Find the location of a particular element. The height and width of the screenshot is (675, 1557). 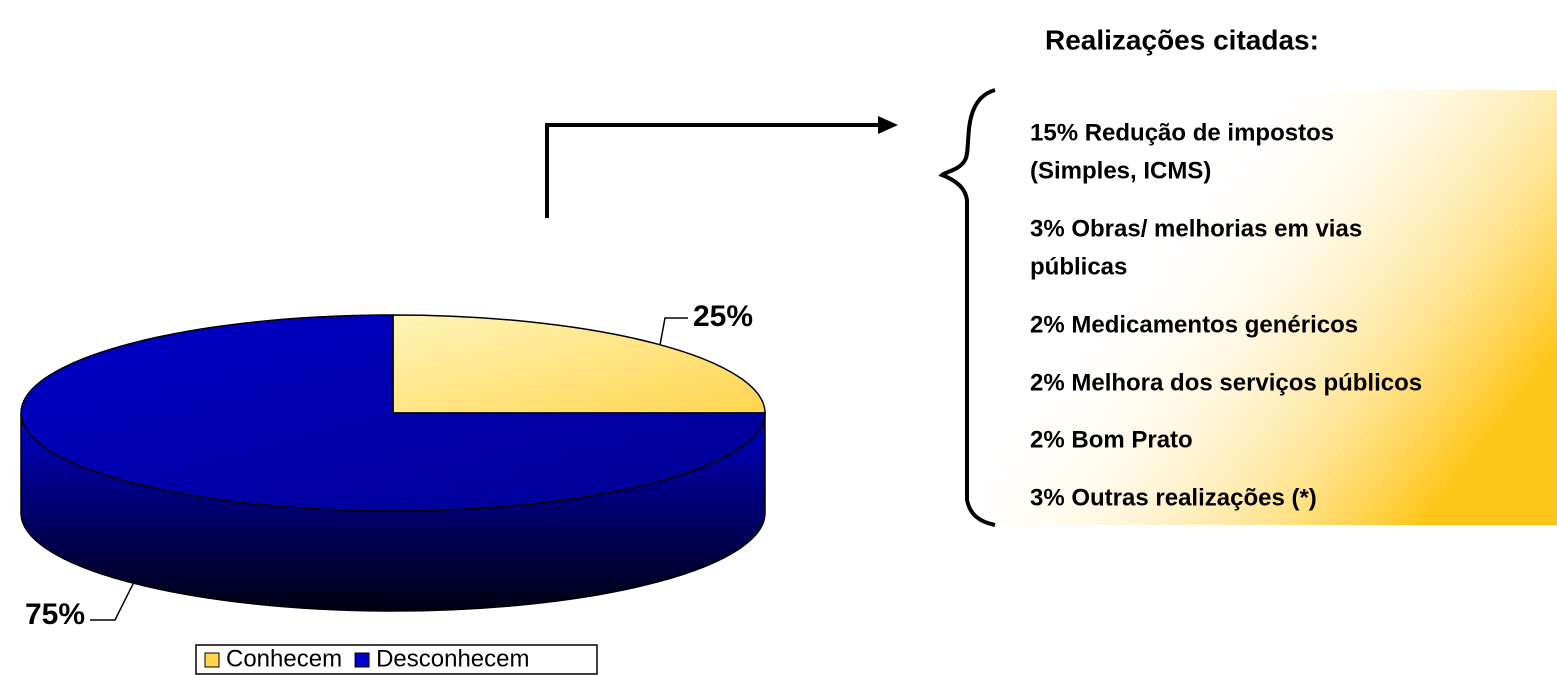

legend-box is located at coordinates (396, 659).